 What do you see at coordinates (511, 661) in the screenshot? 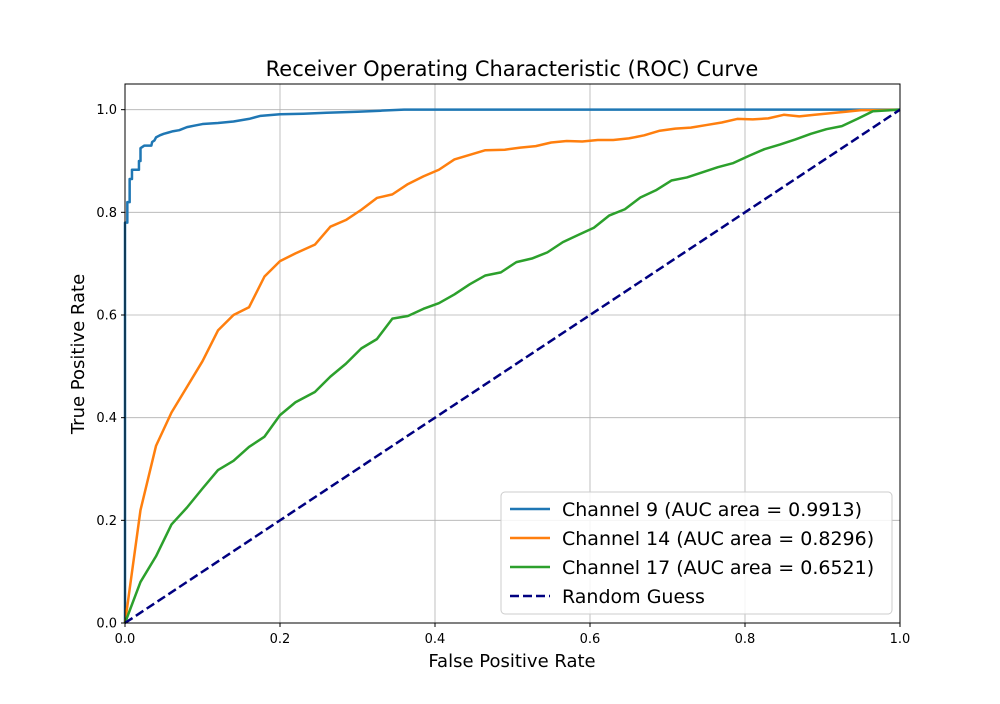
I see `x-axis-label: False Positive Rate` at bounding box center [511, 661].